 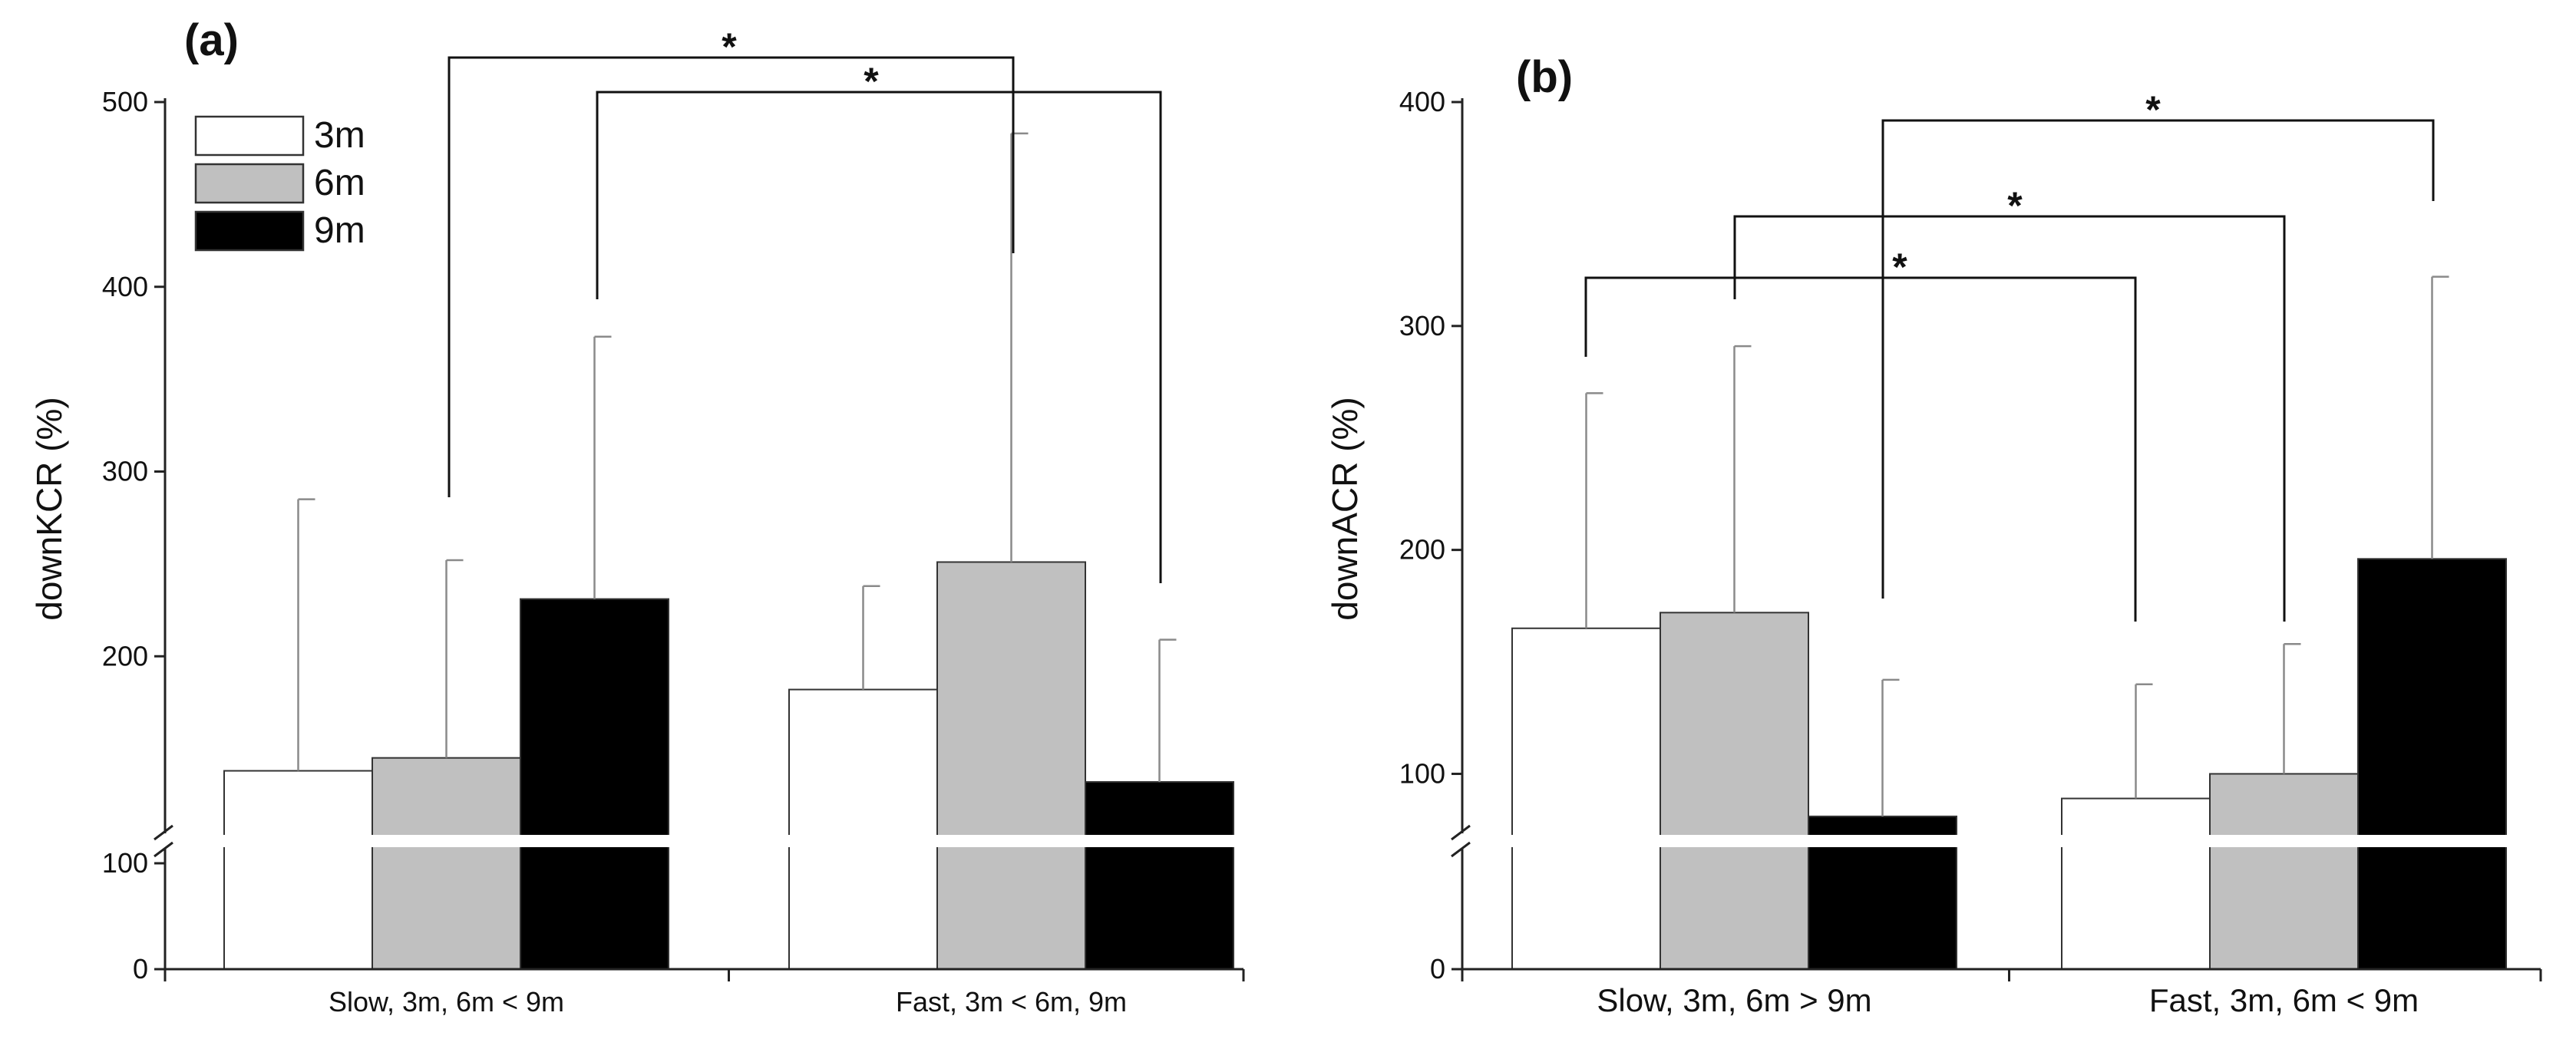 I want to click on bar-9m-slow, so click(x=594, y=784).